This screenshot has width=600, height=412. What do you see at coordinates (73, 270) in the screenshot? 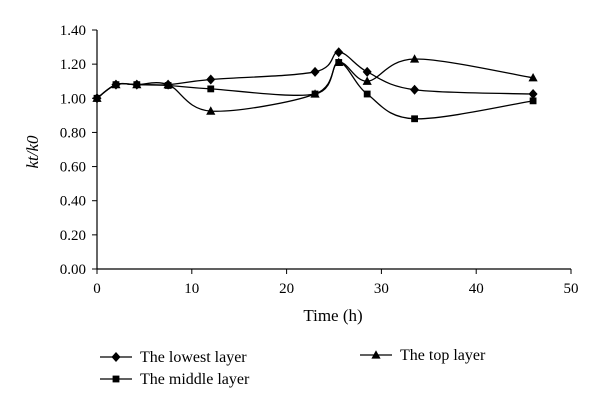
I see `y-tick-label: 0.00` at bounding box center [73, 270].